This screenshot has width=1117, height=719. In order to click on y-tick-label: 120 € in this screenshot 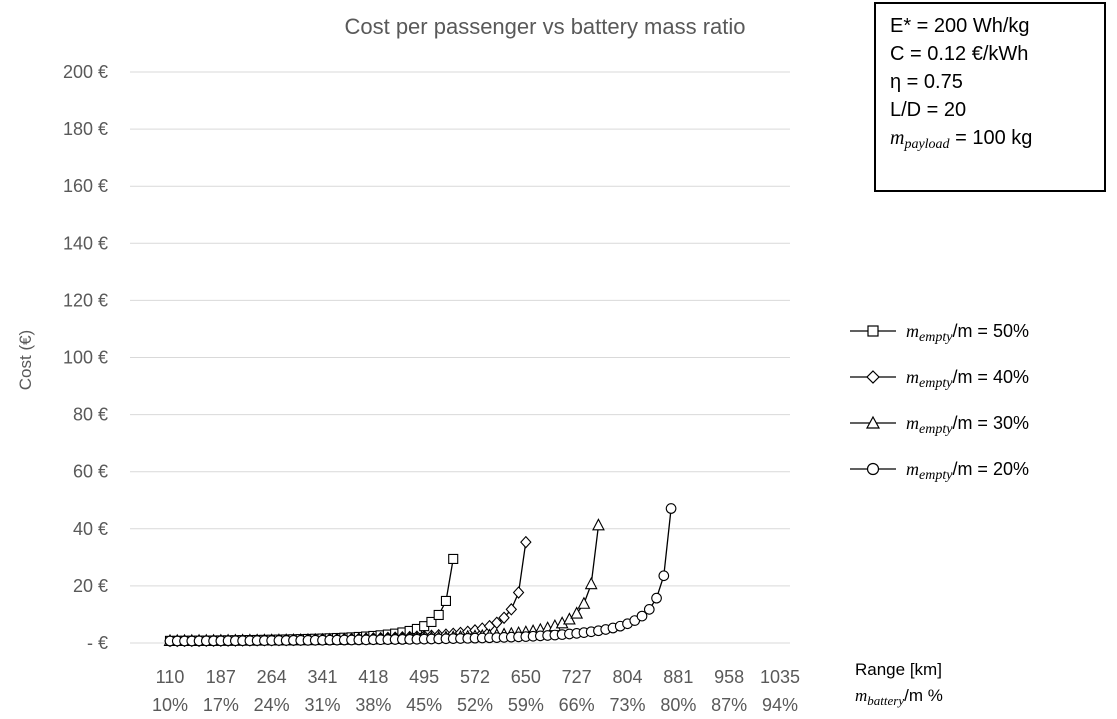, I will do `click(85, 300)`.